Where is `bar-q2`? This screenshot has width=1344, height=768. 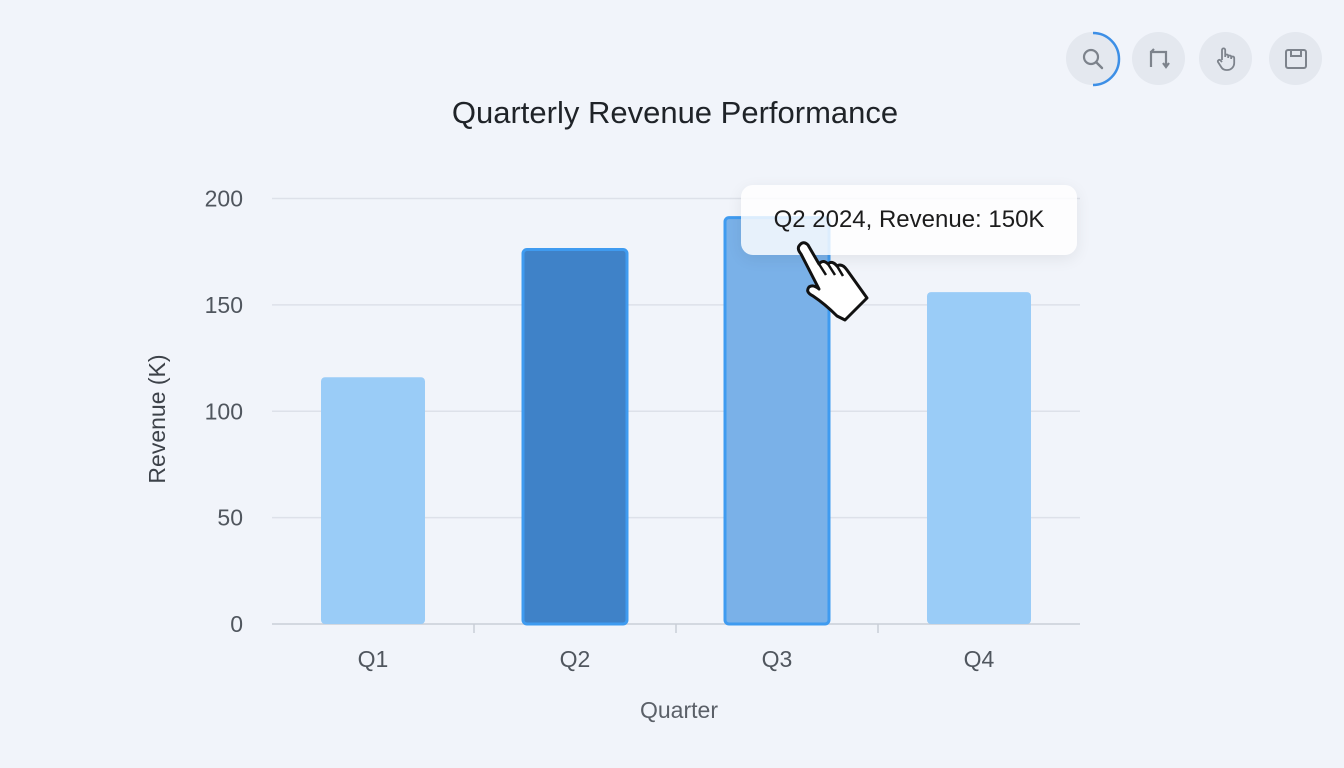 bar-q2 is located at coordinates (575, 437).